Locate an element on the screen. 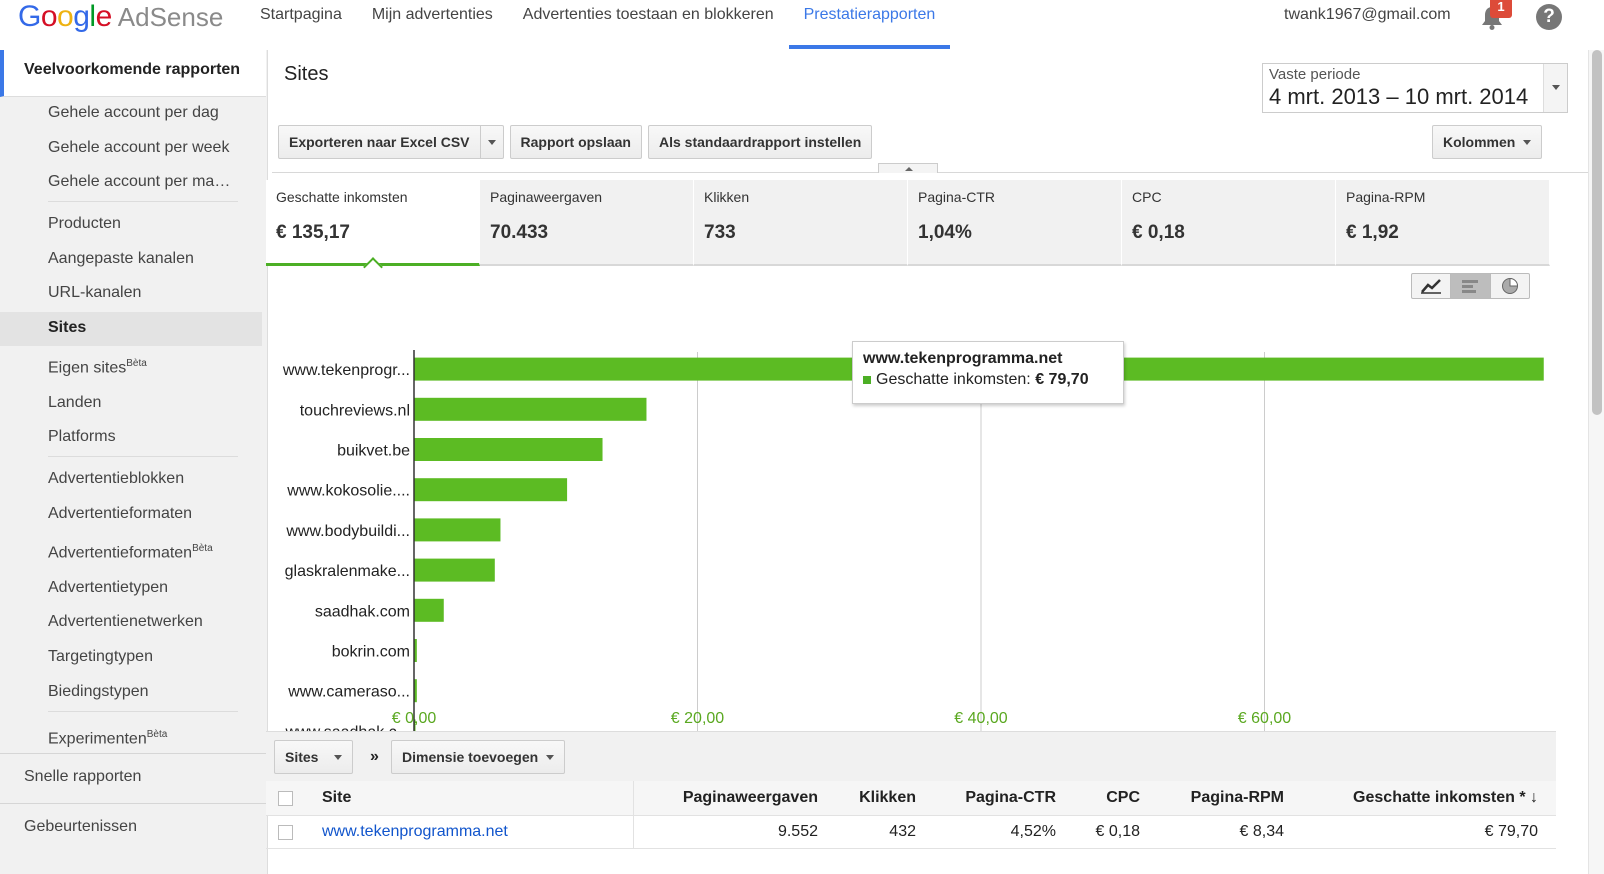 The image size is (1604, 874). chart-type-switcher is located at coordinates (1470, 286).